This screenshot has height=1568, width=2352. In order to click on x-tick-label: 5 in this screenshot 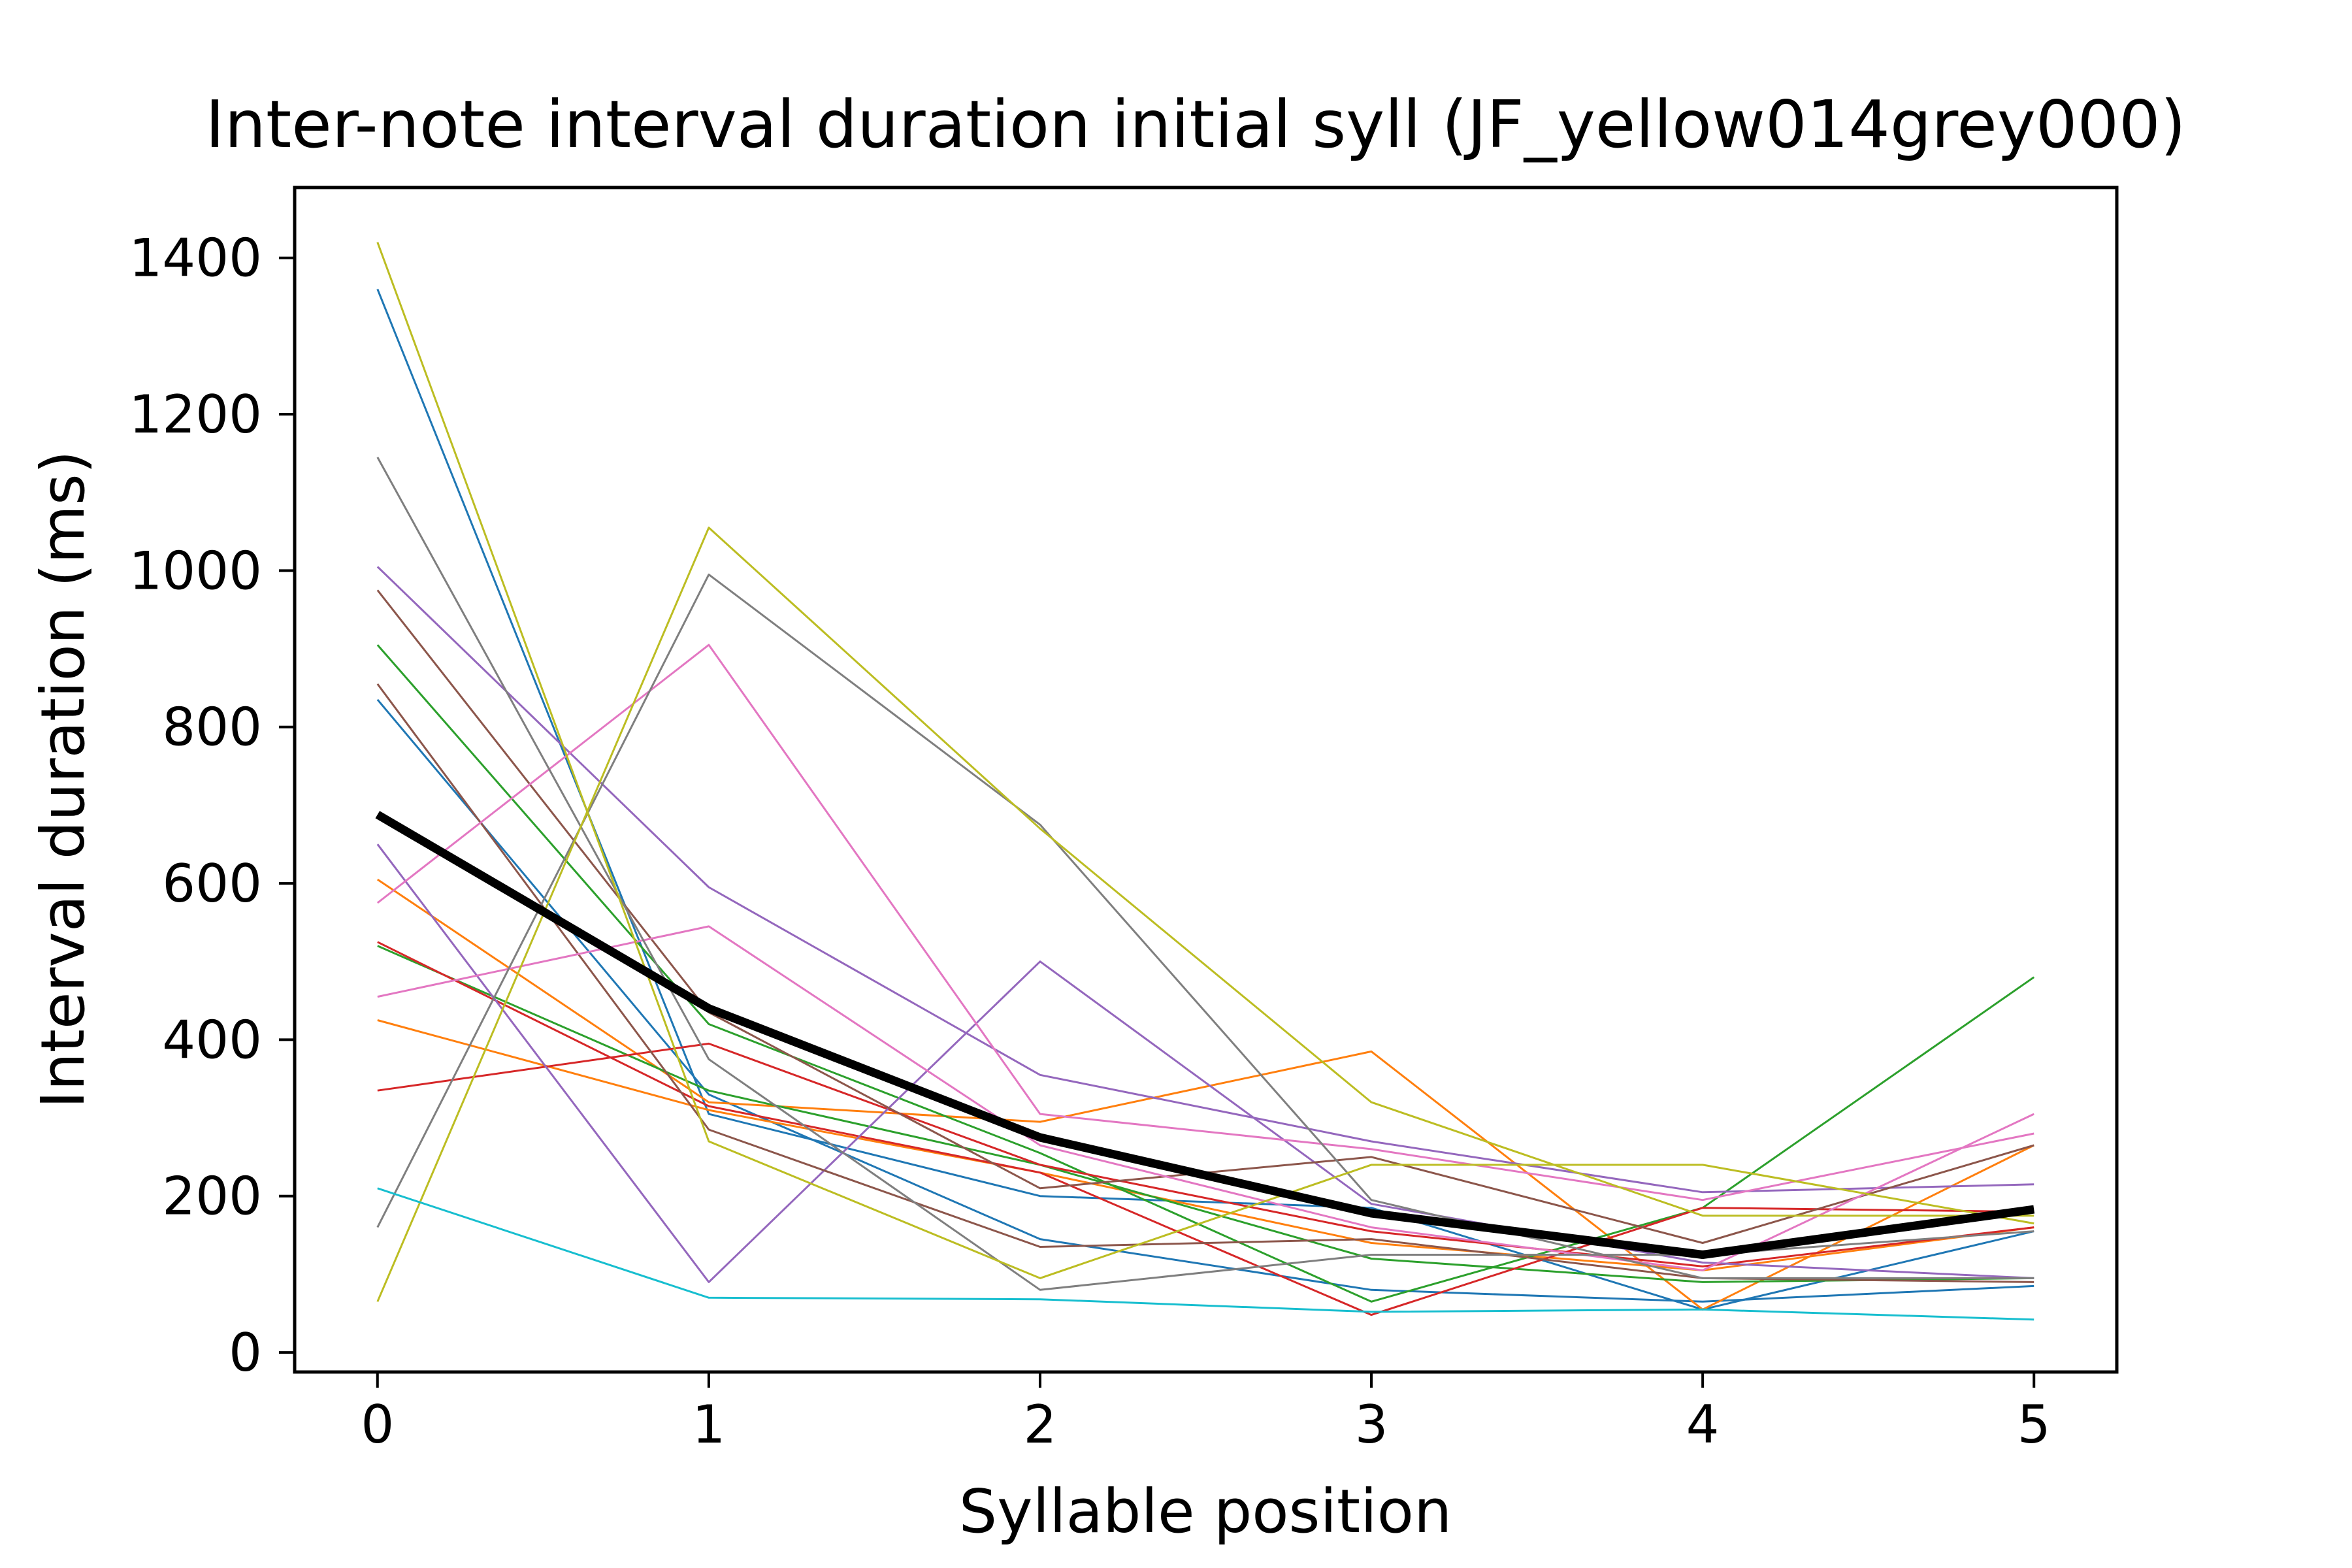, I will do `click(2034, 1424)`.